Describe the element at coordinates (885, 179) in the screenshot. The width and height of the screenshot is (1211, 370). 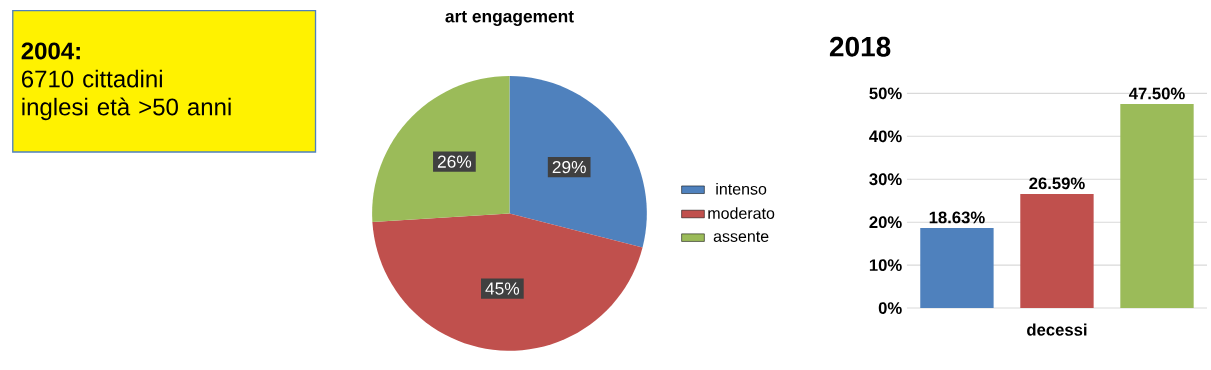
I see `y-tick-label: 30%` at that location.